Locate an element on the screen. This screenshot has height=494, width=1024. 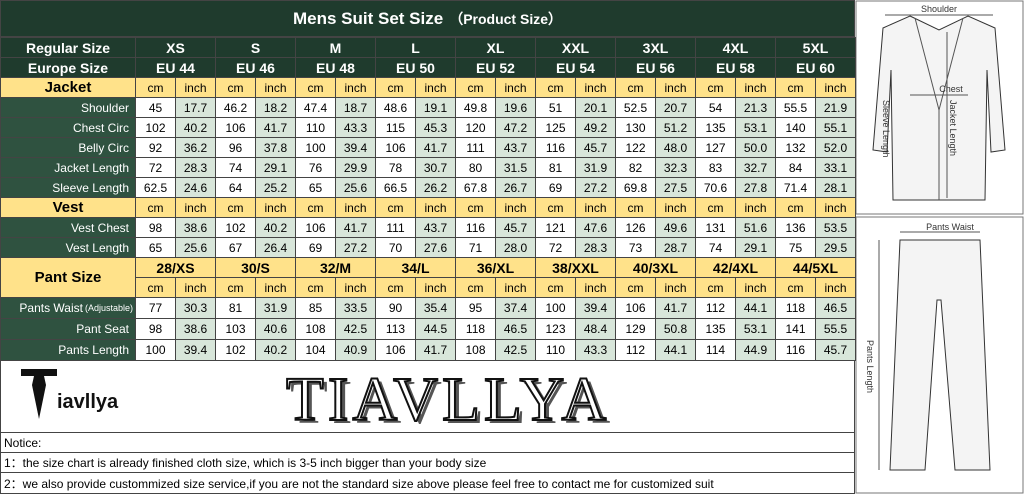
logo: iavllya is located at coordinates (89, 397).